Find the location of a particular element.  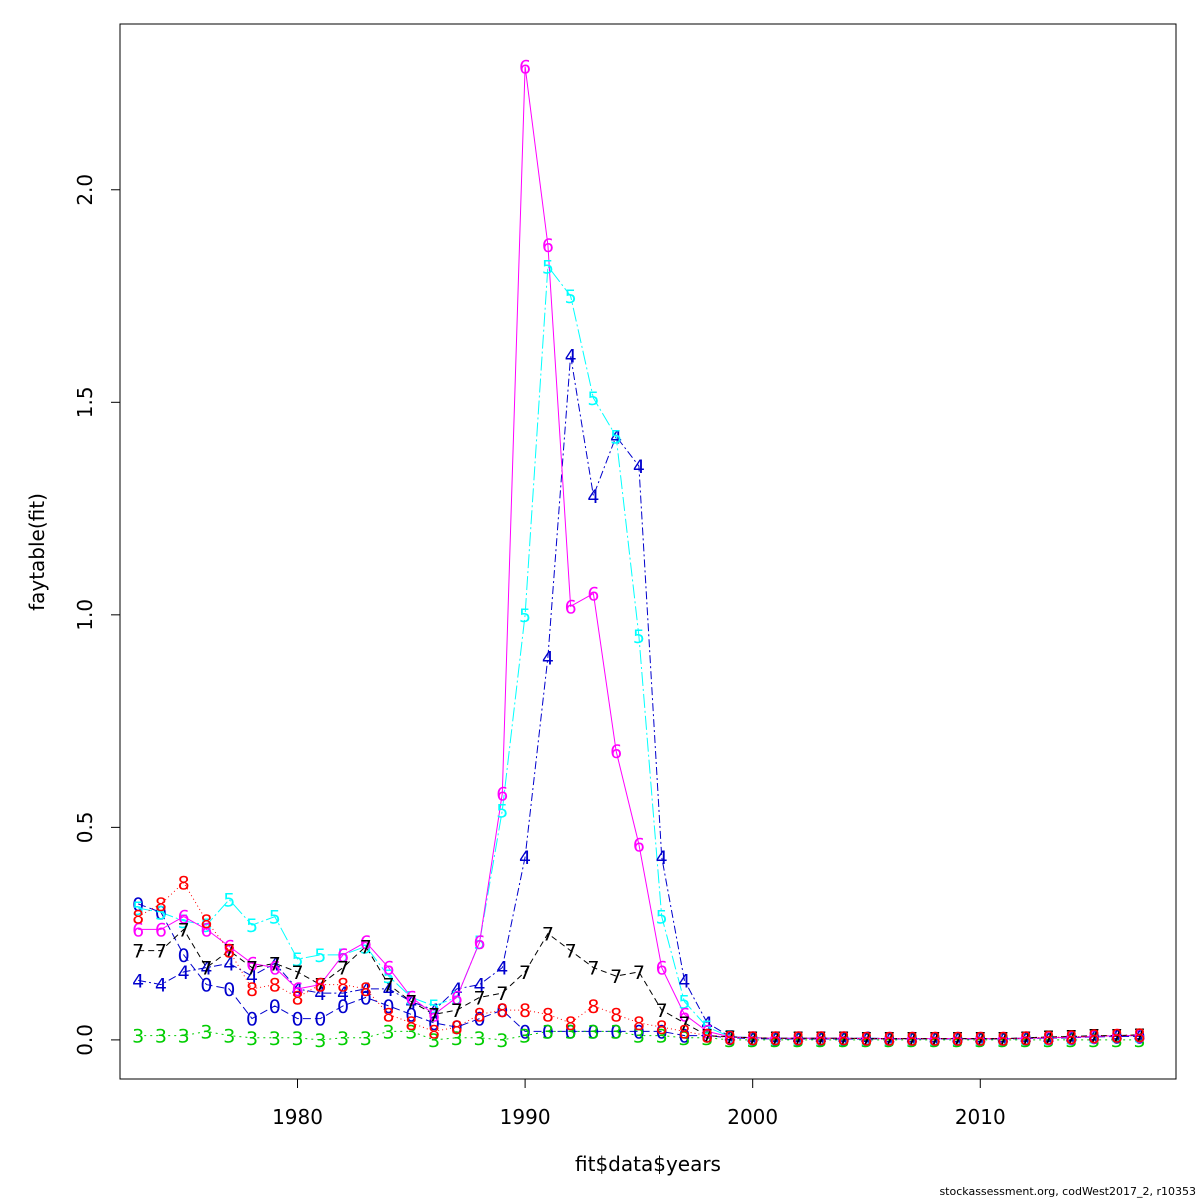

y-tick-label: 0.0 is located at coordinates (85, 1040).